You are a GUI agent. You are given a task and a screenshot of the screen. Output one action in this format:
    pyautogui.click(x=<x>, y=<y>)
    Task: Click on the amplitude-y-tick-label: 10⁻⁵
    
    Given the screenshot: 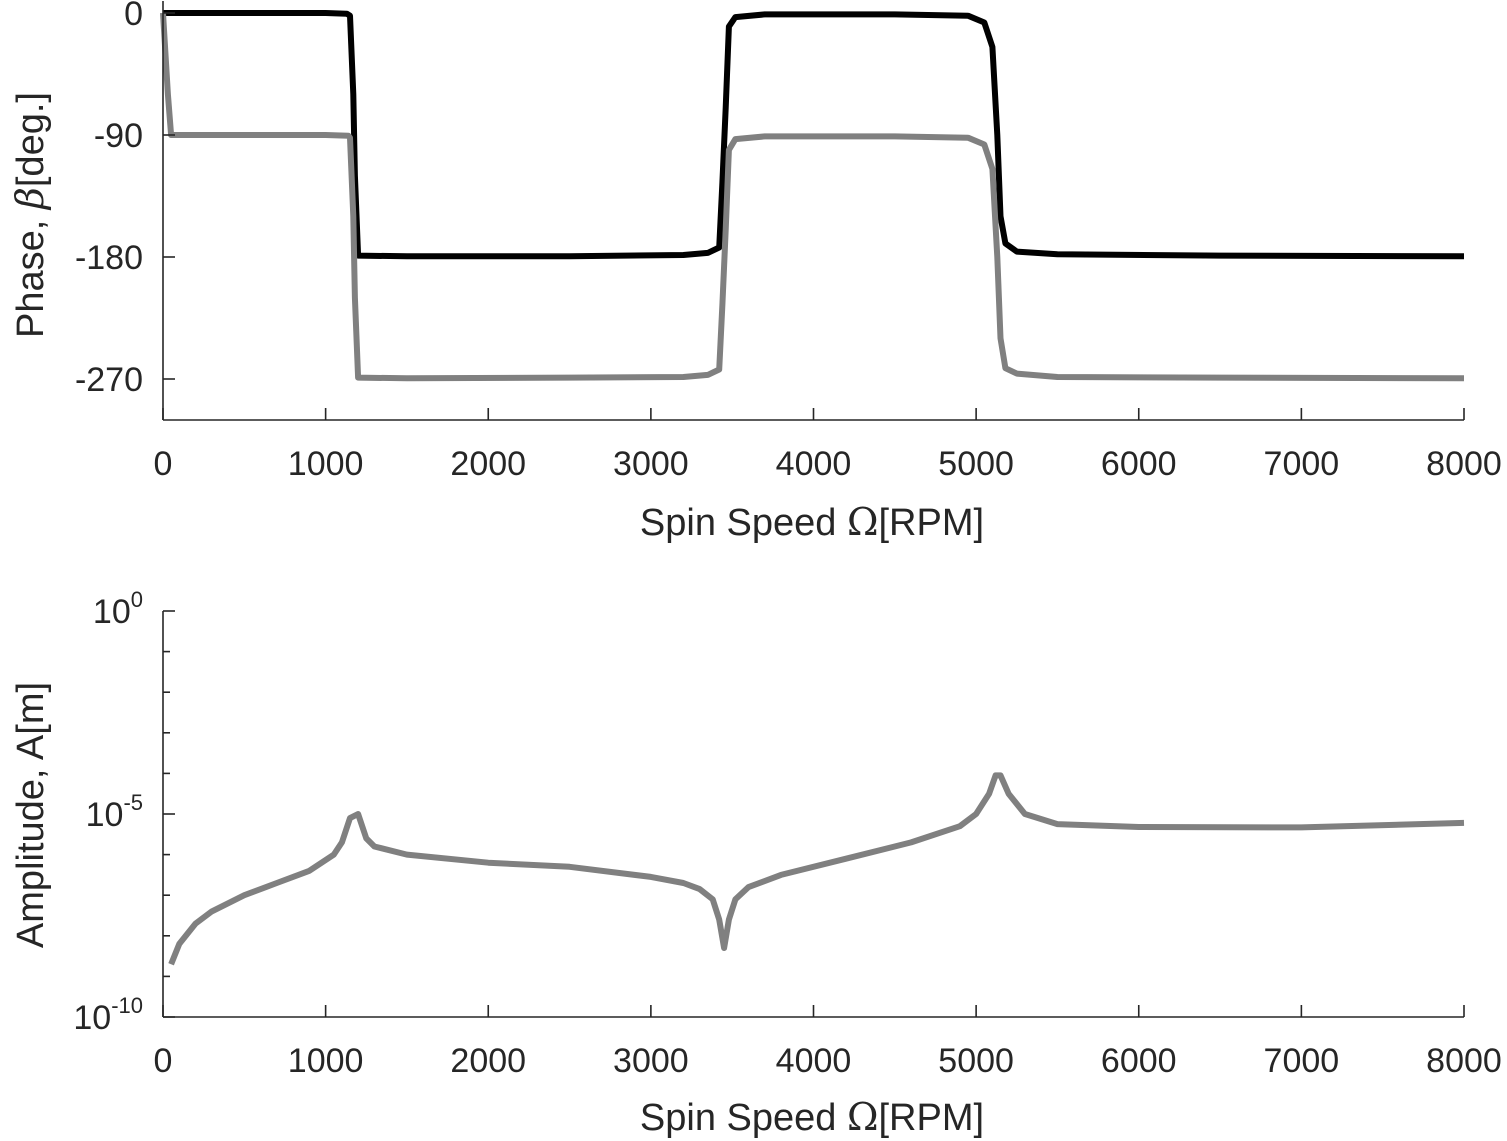 What is the action you would take?
    pyautogui.click(x=114, y=812)
    